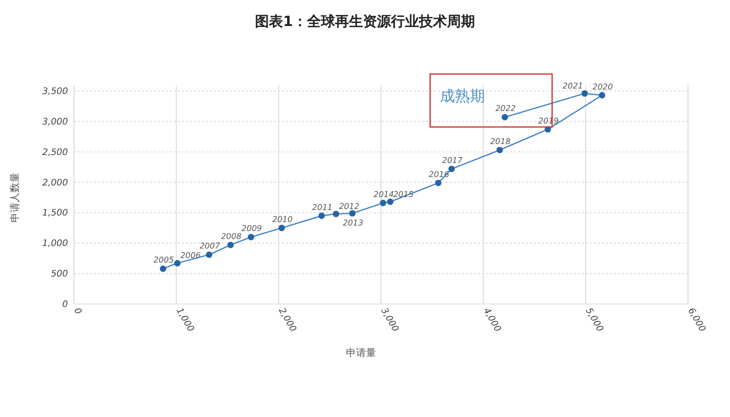  I want to click on annotation: 成熟期, so click(463, 96).